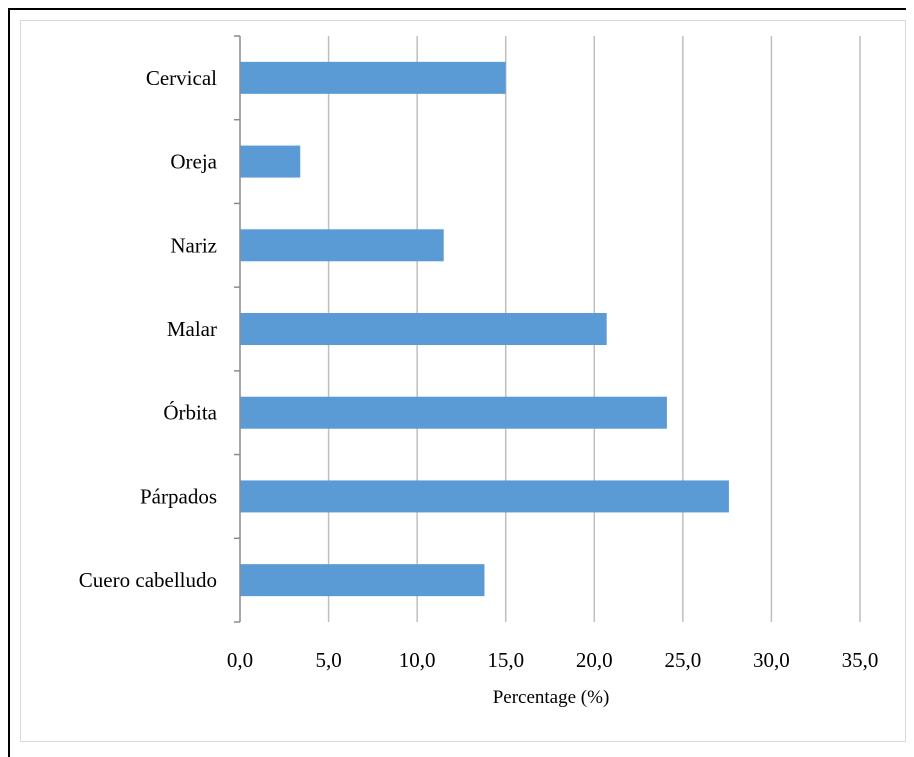 Image resolution: width=914 pixels, height=757 pixels. I want to click on x-tick-label: 20,0, so click(594, 660).